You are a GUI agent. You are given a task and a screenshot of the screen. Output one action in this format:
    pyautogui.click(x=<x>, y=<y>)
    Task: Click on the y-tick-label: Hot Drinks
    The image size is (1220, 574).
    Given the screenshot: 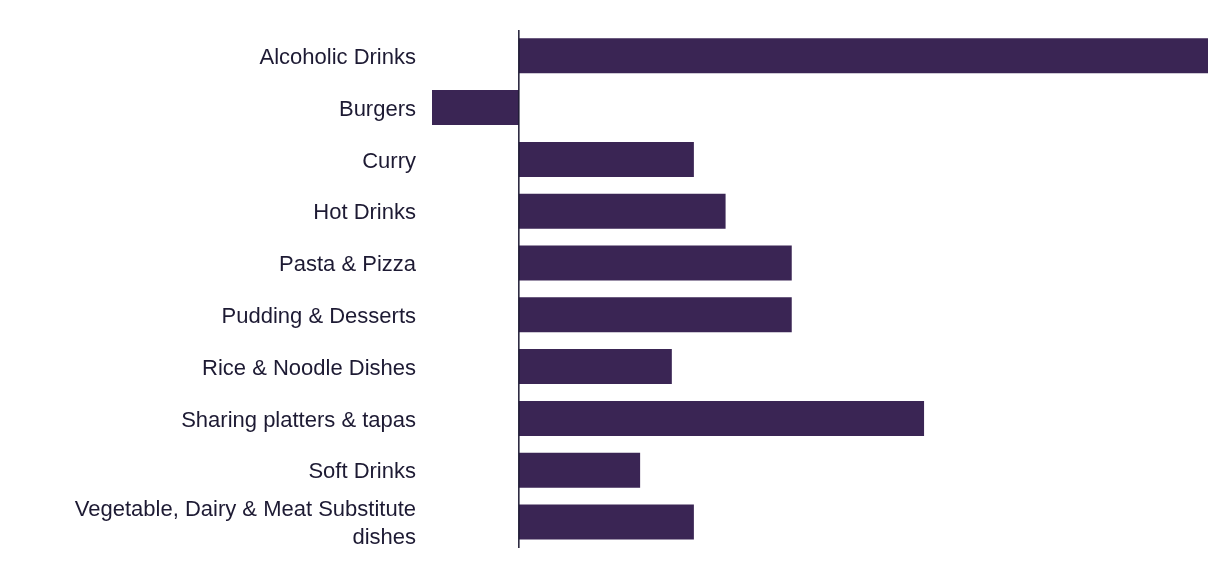 What is the action you would take?
    pyautogui.click(x=364, y=211)
    